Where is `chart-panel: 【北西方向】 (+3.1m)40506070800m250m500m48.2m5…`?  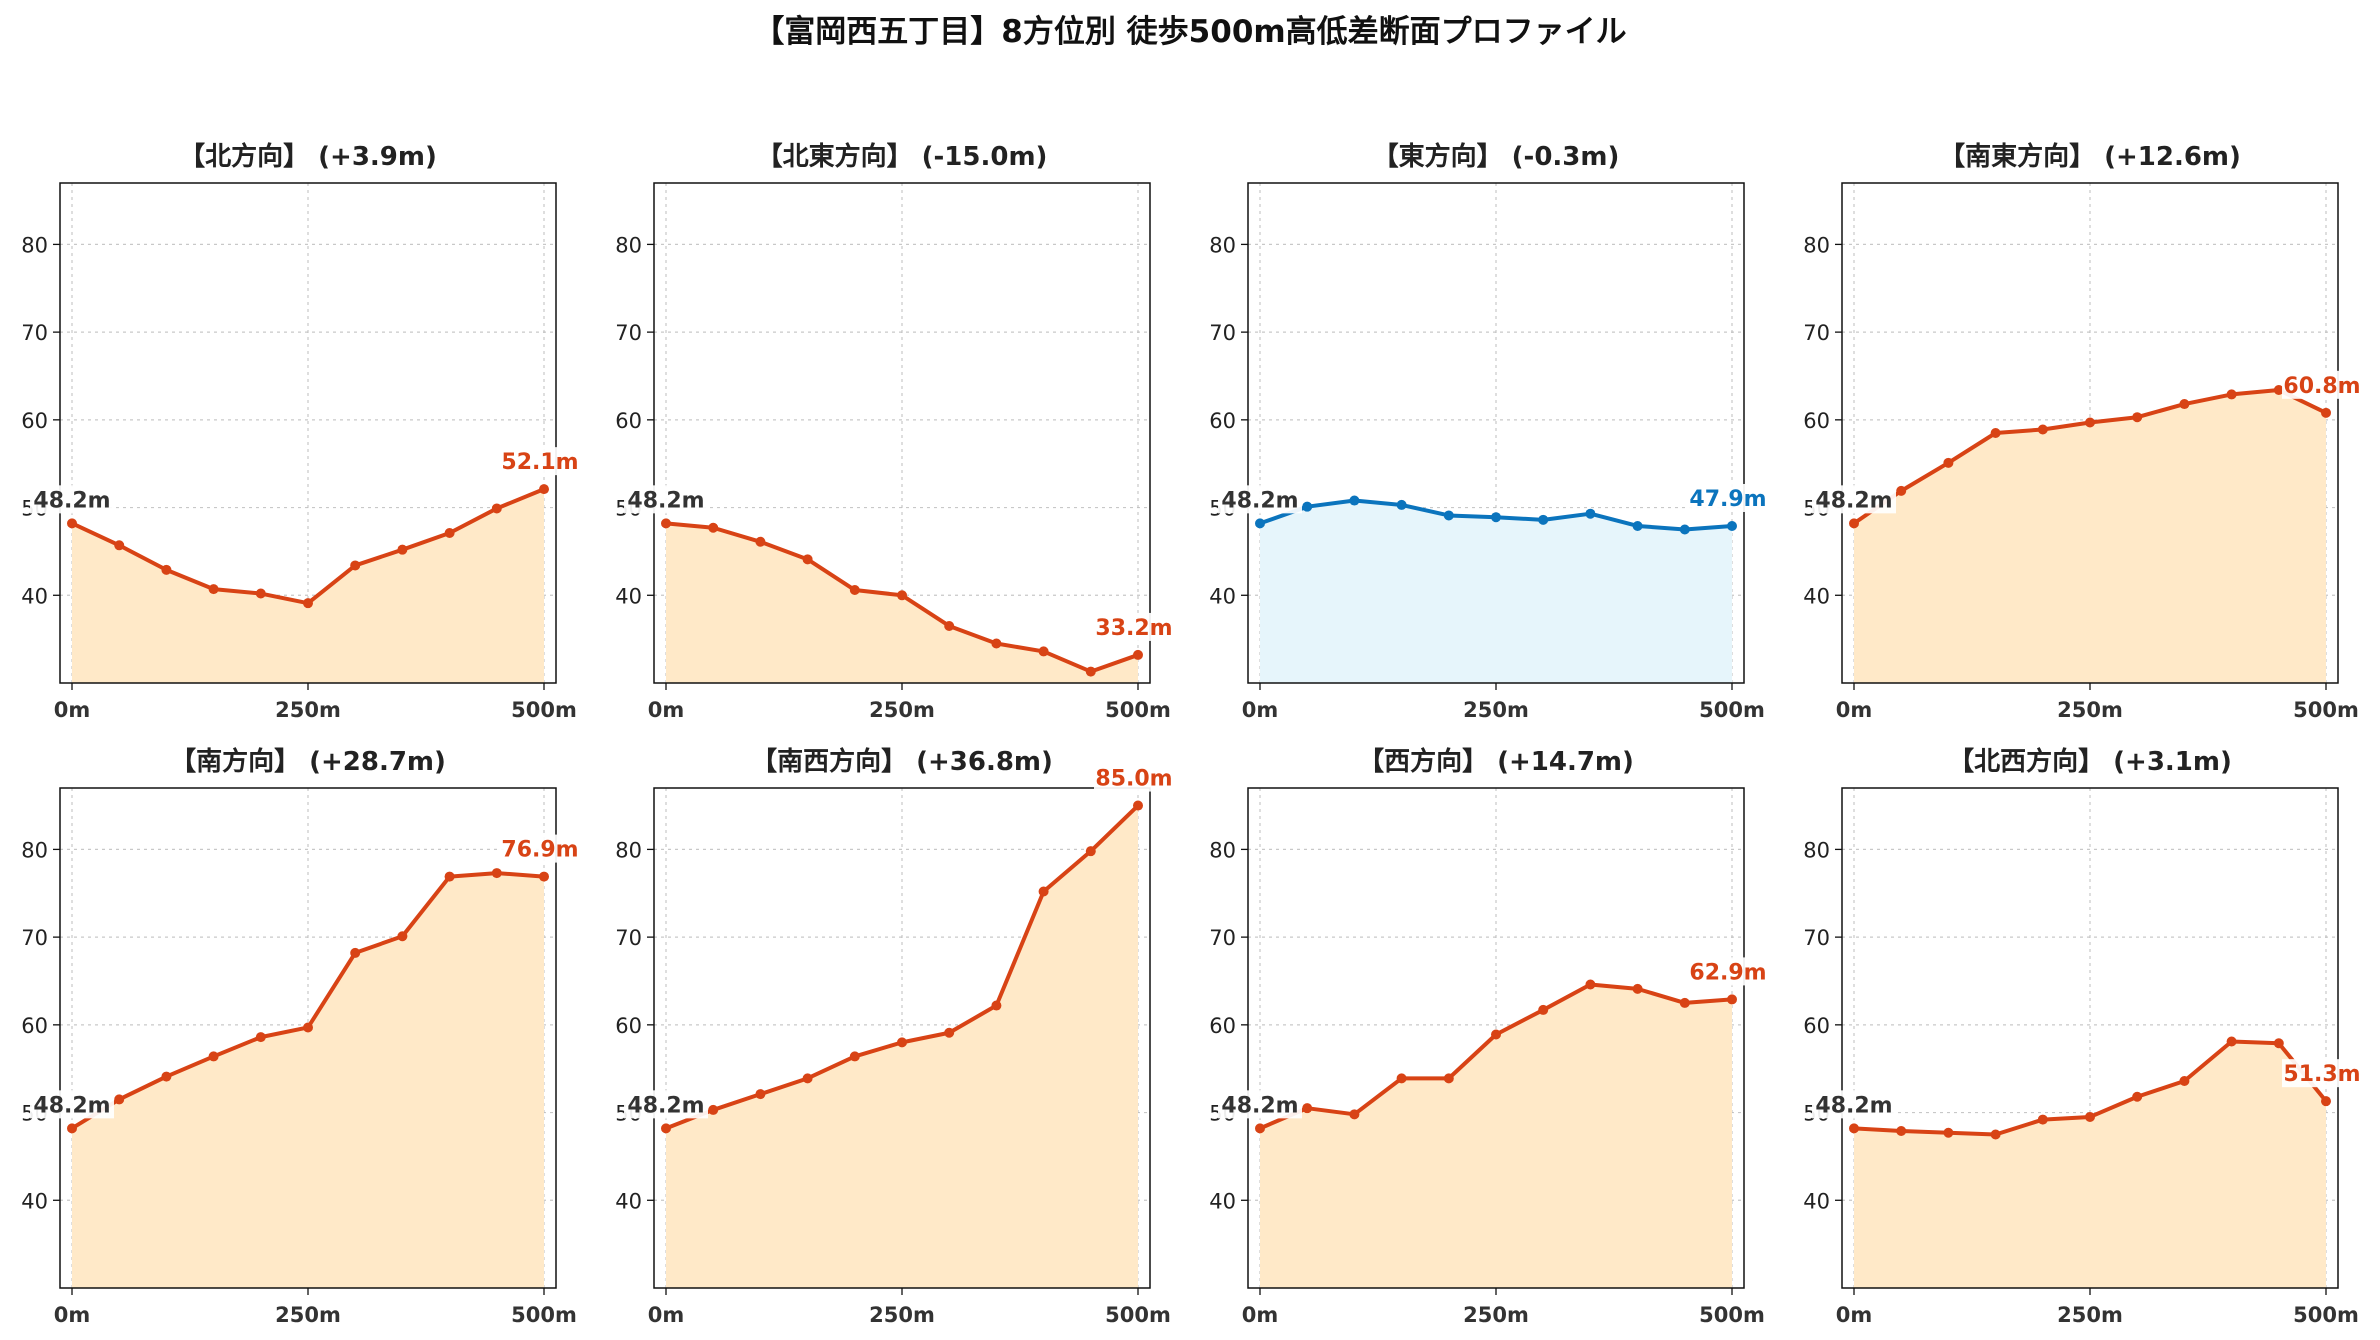
chart-panel: 【北西方向】 (+3.1m)40506070800m250m500m48.2m5… is located at coordinates (2082, 1036).